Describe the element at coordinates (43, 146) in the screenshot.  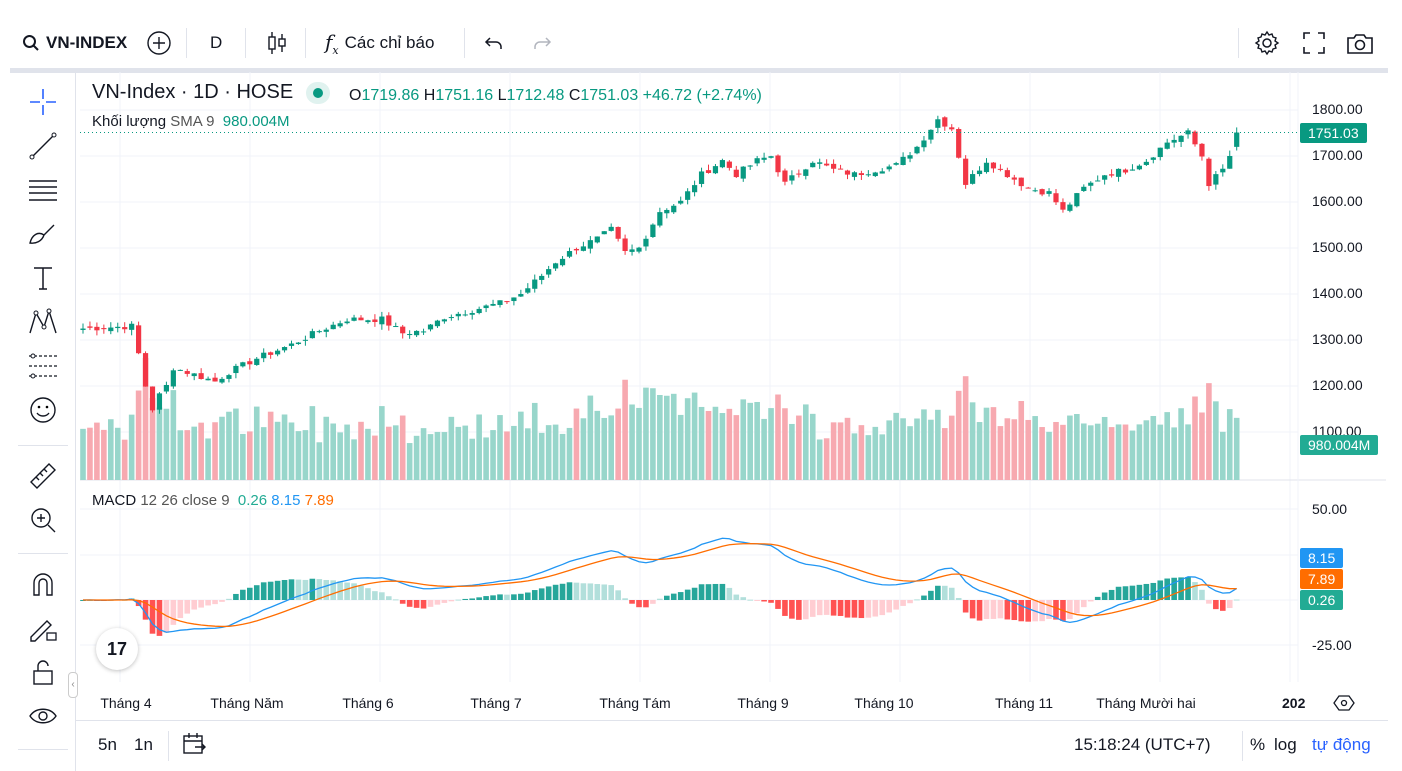
I see `trend-line-tool` at that location.